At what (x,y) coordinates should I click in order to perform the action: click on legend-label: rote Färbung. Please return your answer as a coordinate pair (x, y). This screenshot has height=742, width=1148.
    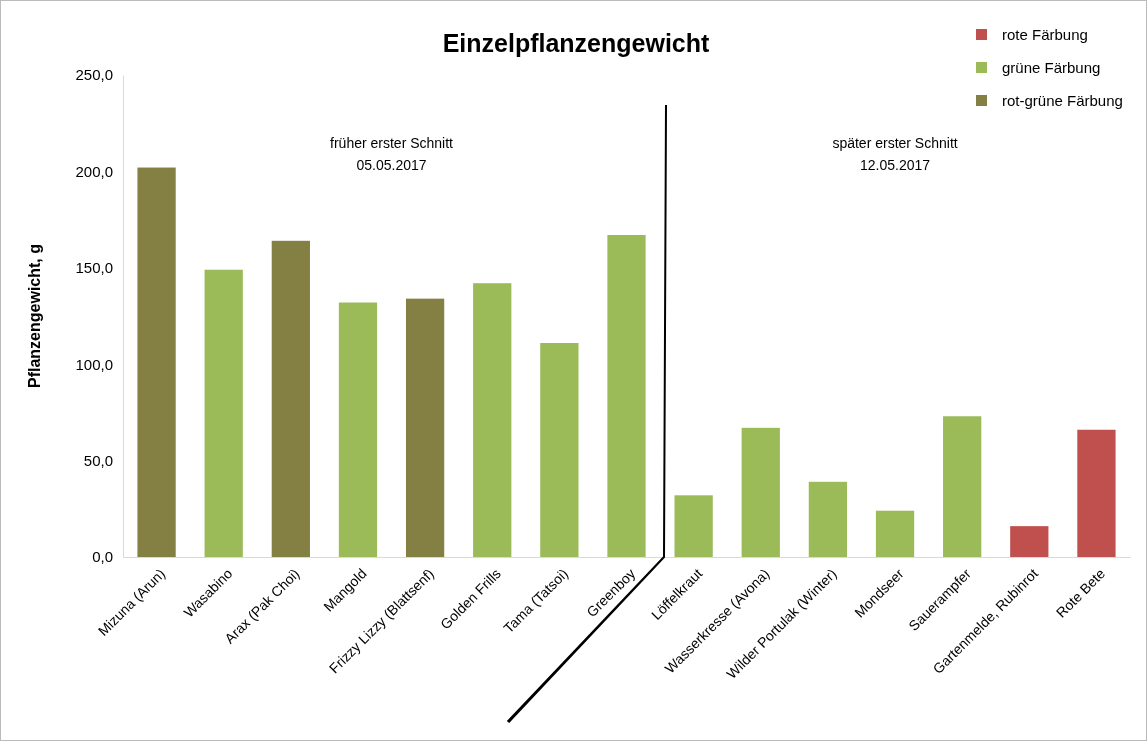
    Looking at the image, I should click on (1045, 34).